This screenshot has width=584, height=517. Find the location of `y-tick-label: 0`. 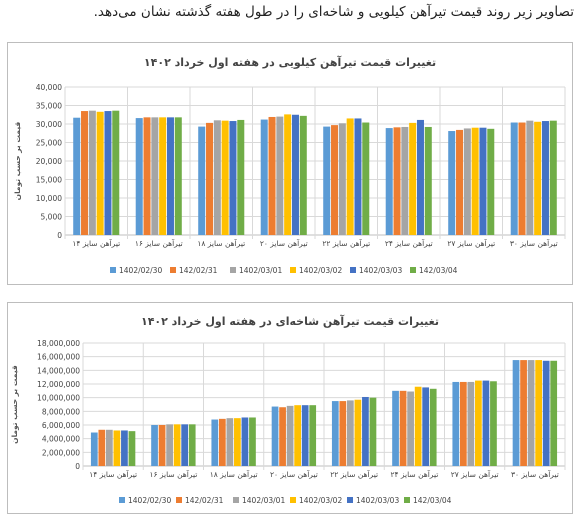

y-tick-label: 0 is located at coordinates (77, 466).